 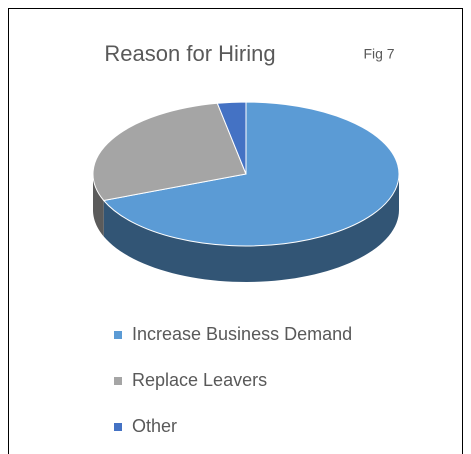 I want to click on legend-label: Increase Business Demand, so click(x=242, y=334).